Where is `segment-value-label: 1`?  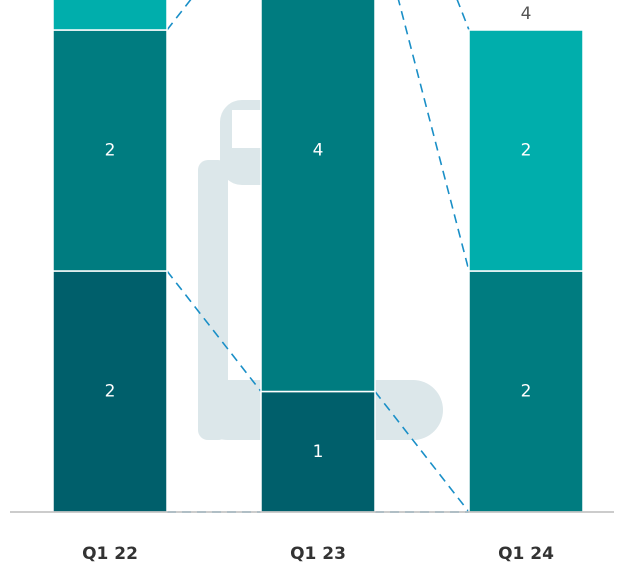
segment-value-label: 1 is located at coordinates (318, 452).